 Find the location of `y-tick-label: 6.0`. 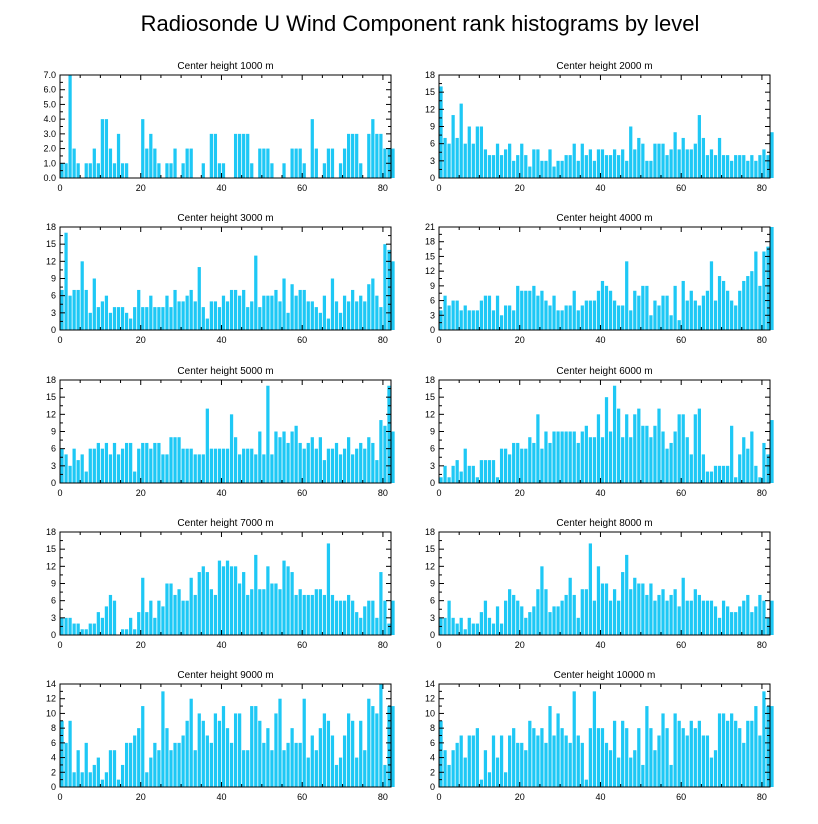

y-tick-label: 6.0 is located at coordinates (49, 90).